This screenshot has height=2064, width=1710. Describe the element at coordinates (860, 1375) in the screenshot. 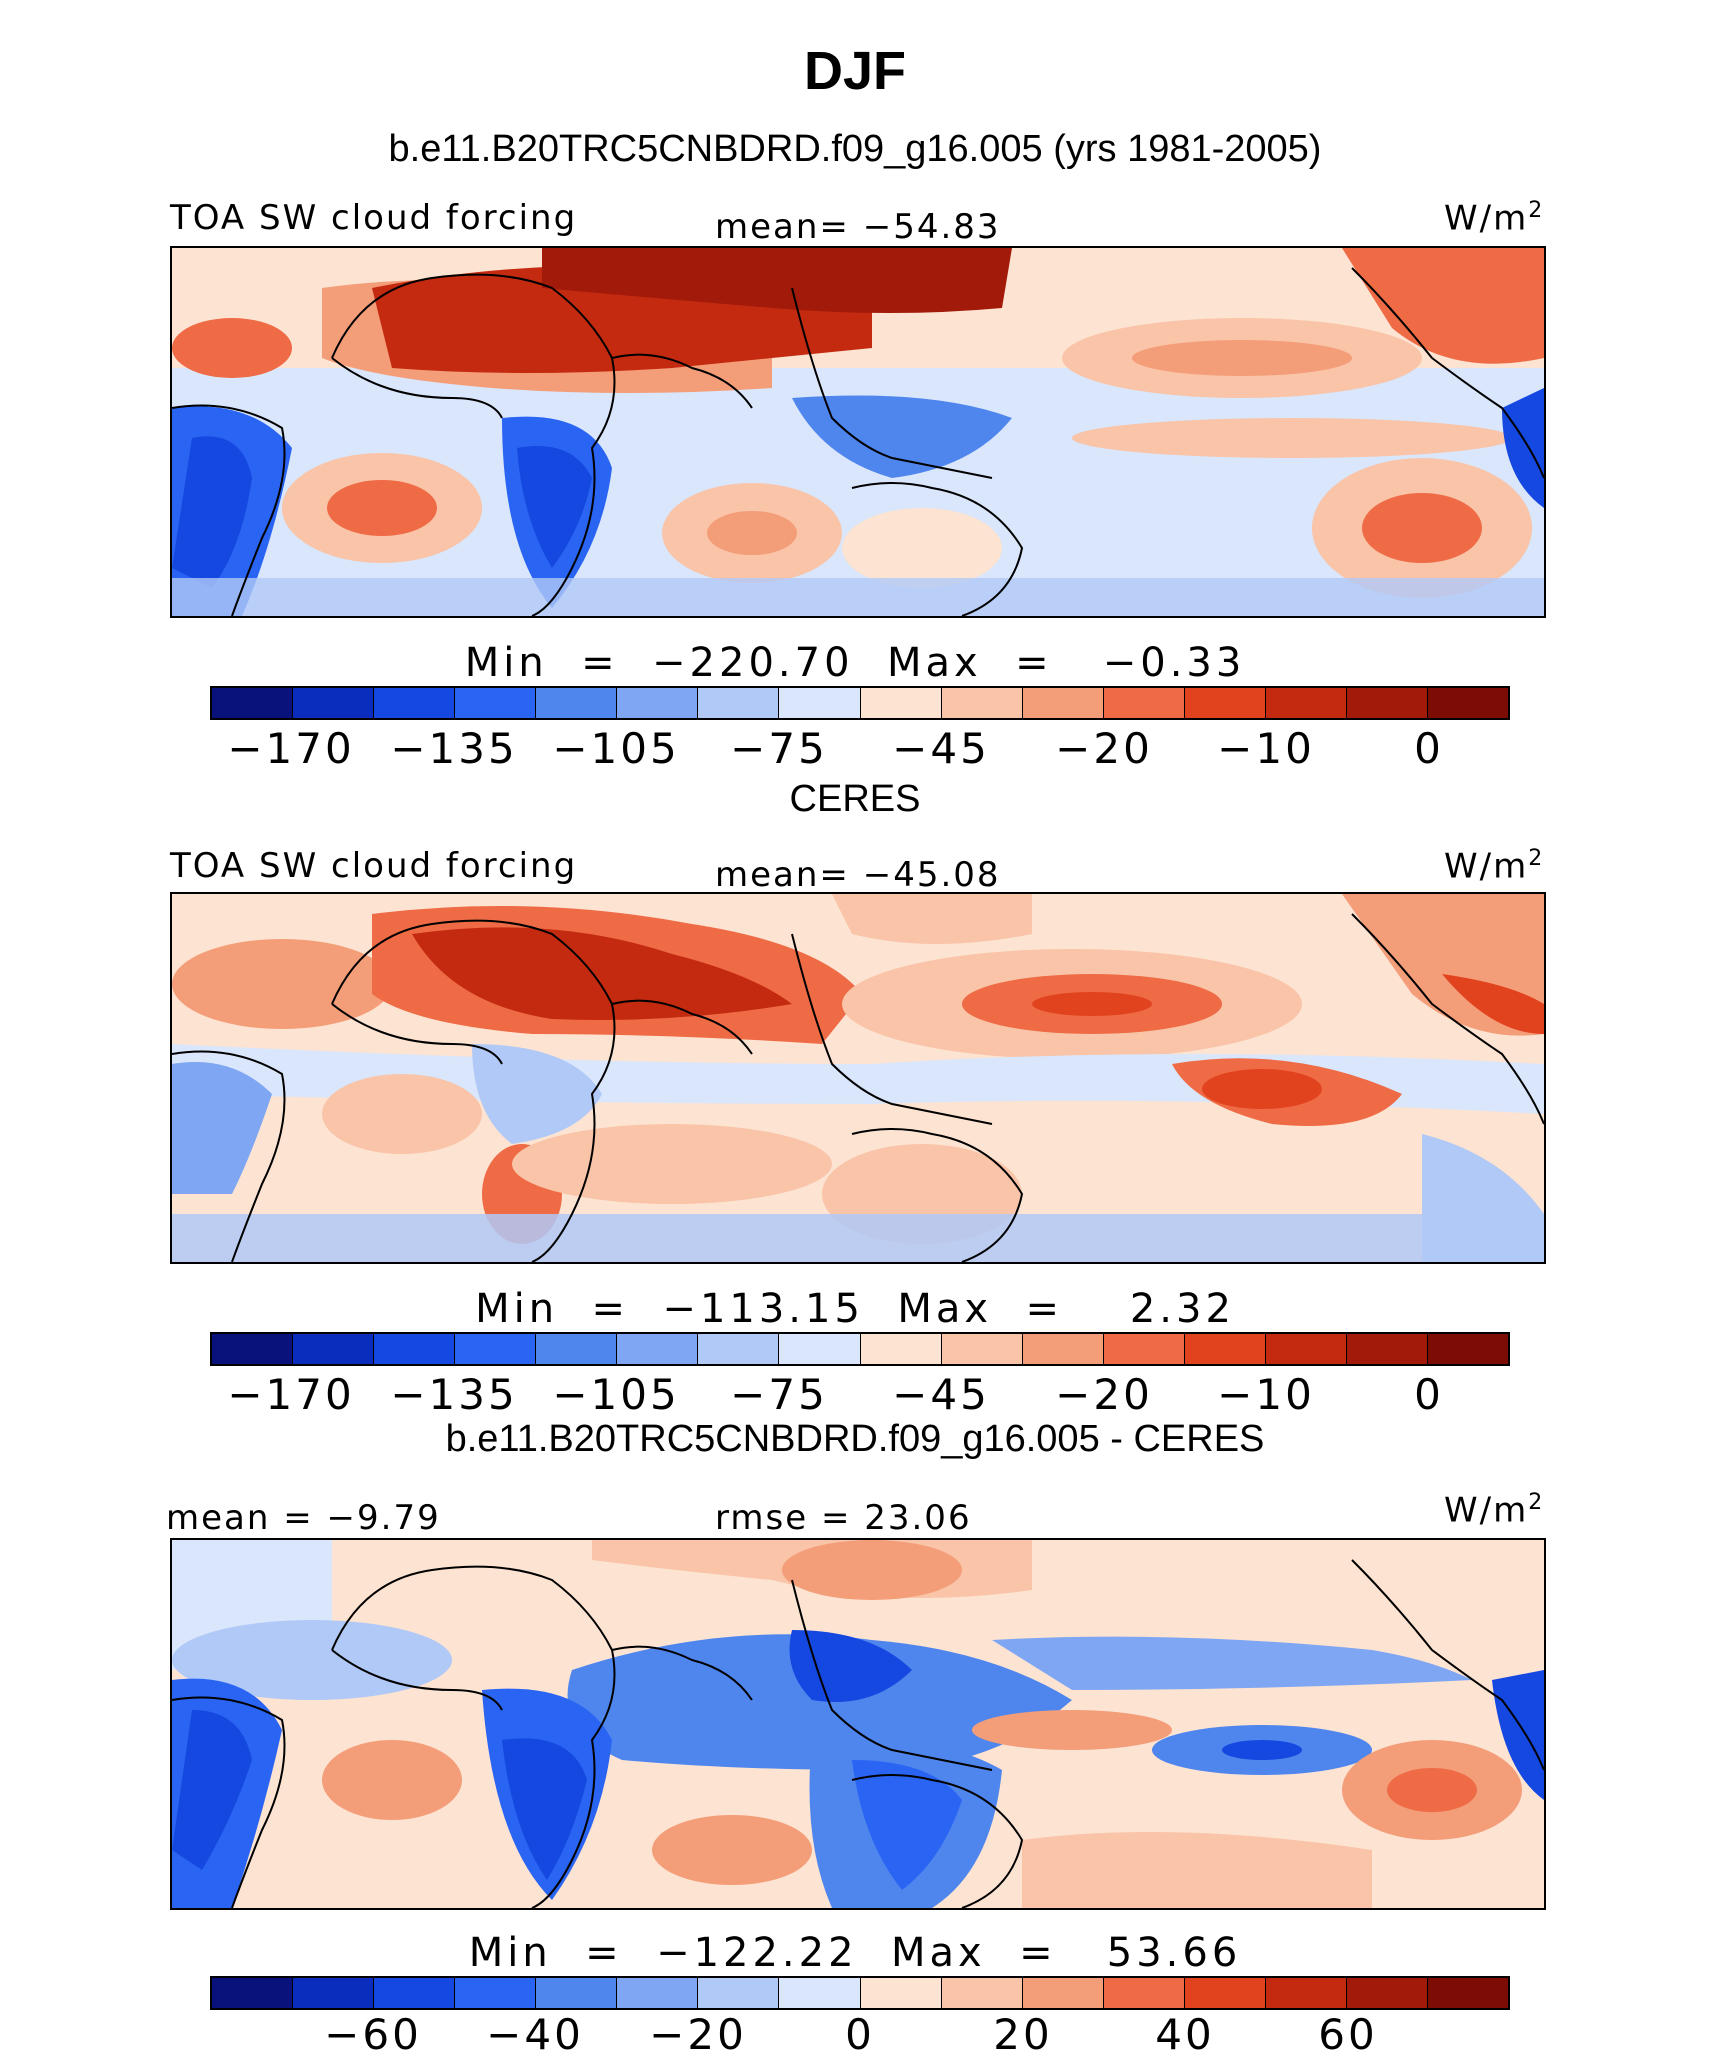

I see `panel-2-colorbar: −170 −135 −105 −75 −45 −20 −10 0` at that location.